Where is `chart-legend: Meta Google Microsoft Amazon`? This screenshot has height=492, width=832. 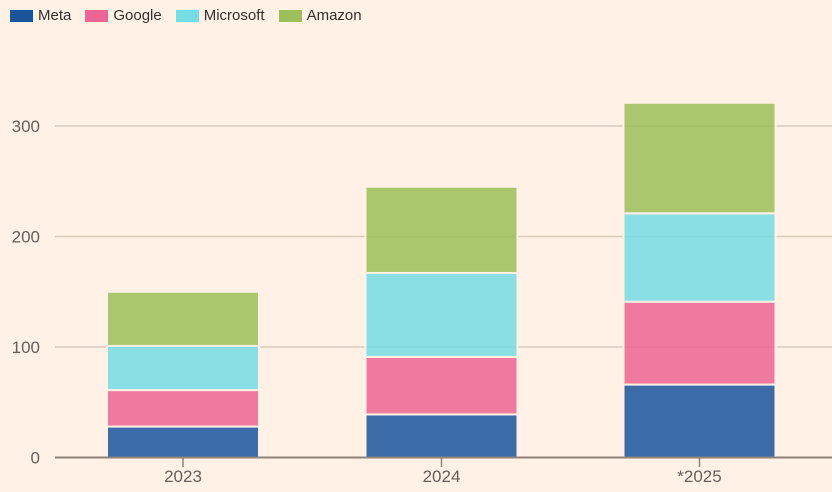
chart-legend: Meta Google Microsoft Amazon is located at coordinates (186, 16).